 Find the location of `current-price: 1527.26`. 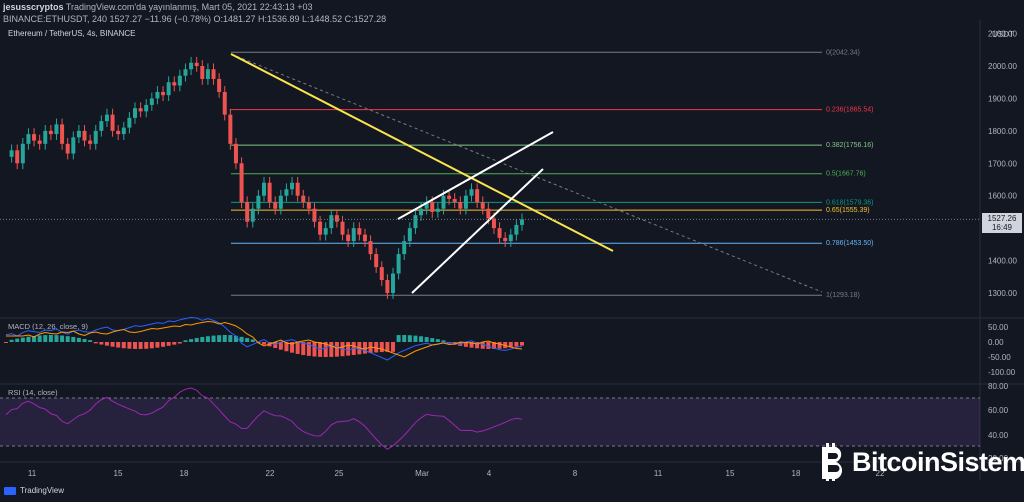

current-price: 1527.26 is located at coordinates (1002, 218).